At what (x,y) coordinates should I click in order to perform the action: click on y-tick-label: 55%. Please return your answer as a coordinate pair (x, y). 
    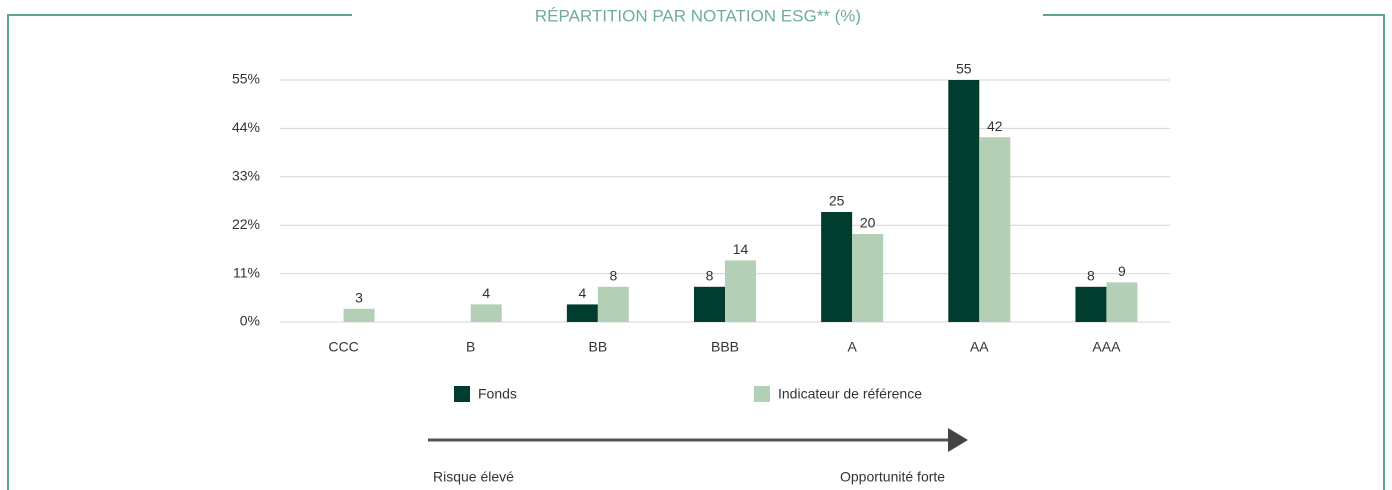
    Looking at the image, I should click on (246, 79).